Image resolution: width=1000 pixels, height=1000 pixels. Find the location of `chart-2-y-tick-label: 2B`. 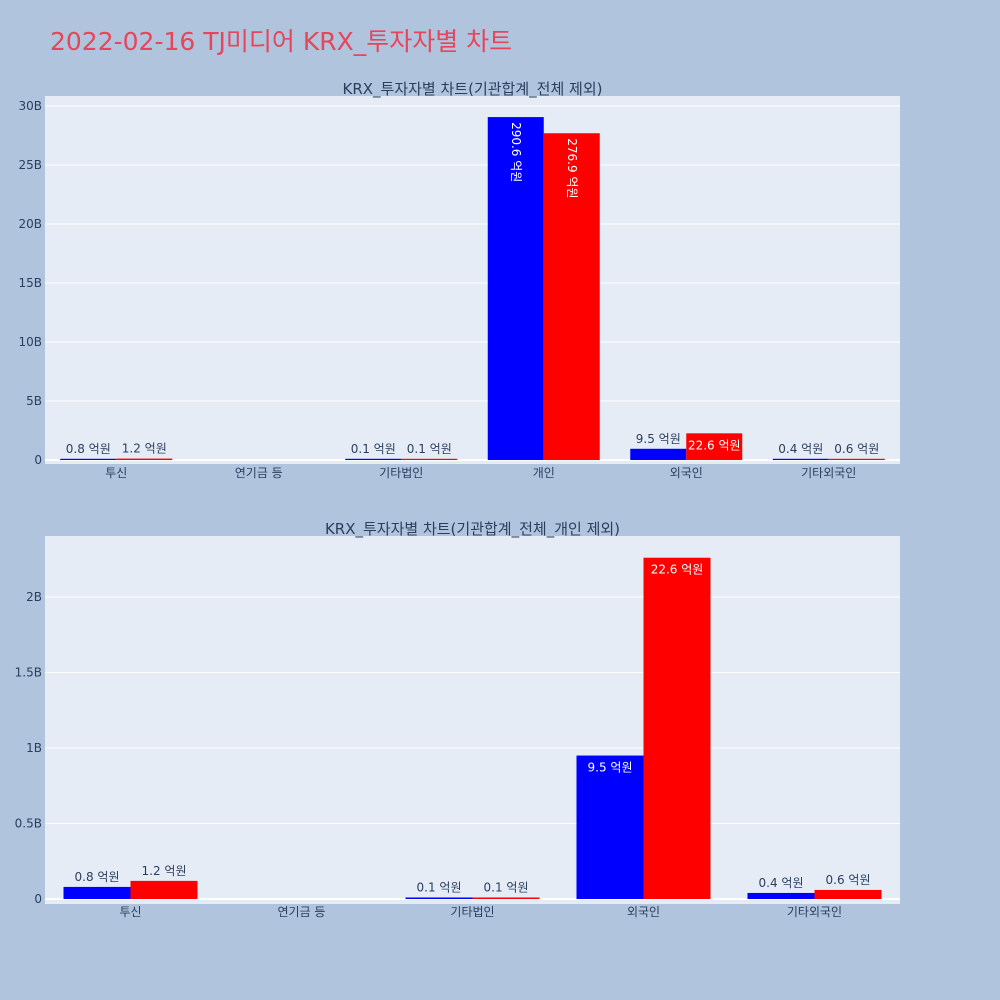

chart-2-y-tick-label: 2B is located at coordinates (34, 597).